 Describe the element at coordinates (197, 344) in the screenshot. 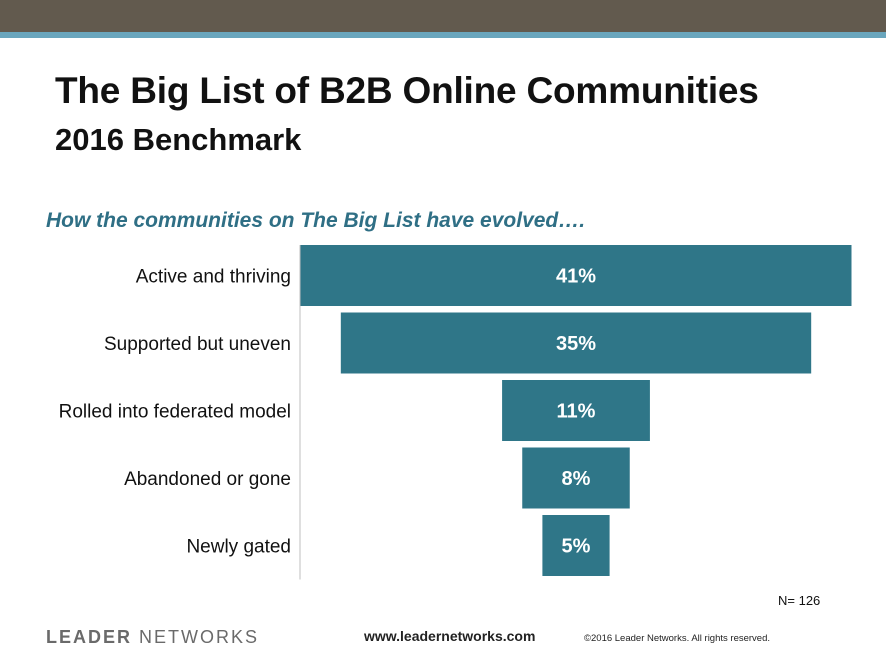

I see `category-label: Supported but uneven` at that location.